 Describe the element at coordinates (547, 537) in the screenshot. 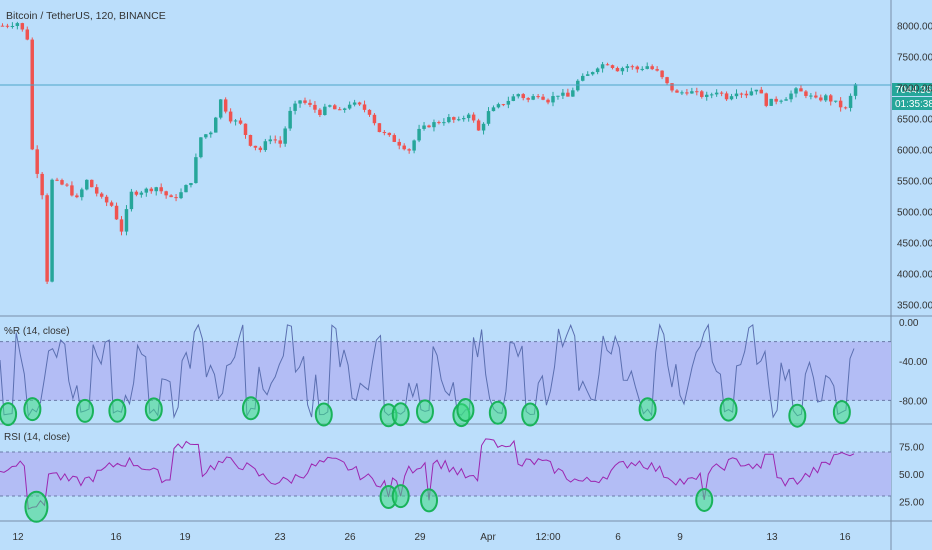

I see `x-tick-label: 12:00` at that location.